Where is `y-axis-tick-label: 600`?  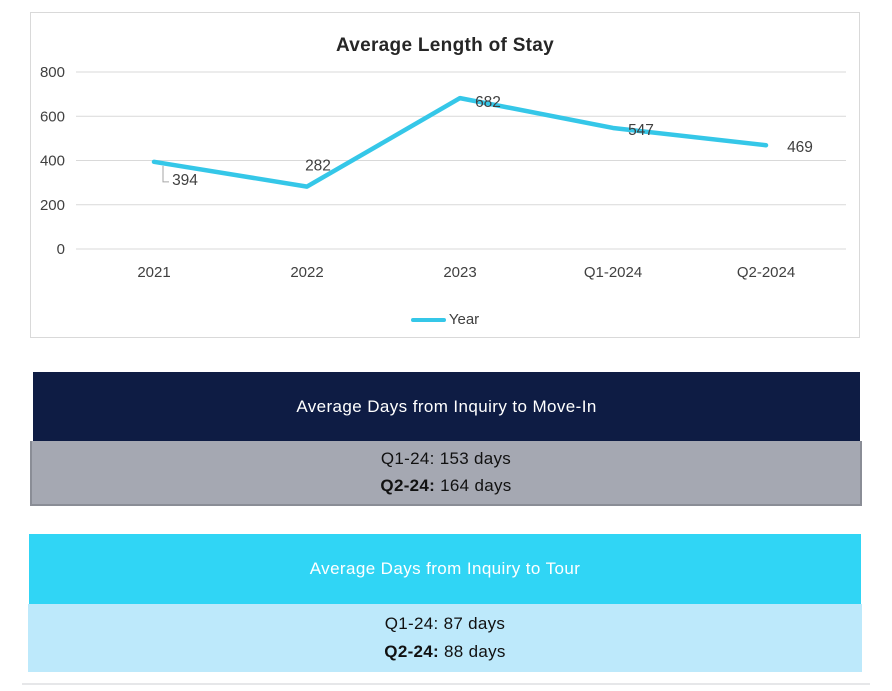 y-axis-tick-label: 600 is located at coordinates (52, 116).